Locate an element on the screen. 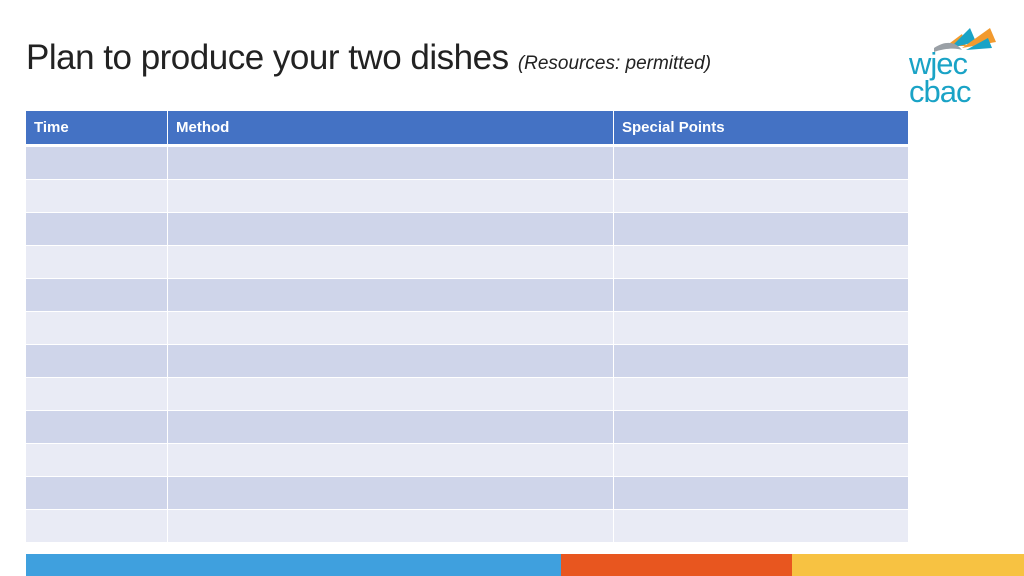 This screenshot has width=1024, height=576. footer-bar-yellow is located at coordinates (908, 565).